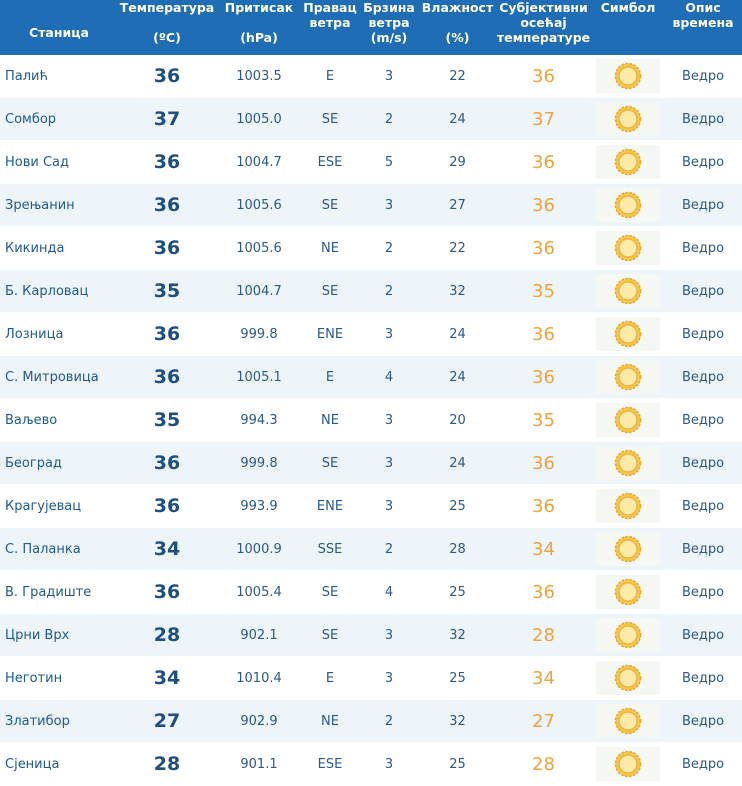  I want to click on table-cell: С. Паланка, so click(59, 549).